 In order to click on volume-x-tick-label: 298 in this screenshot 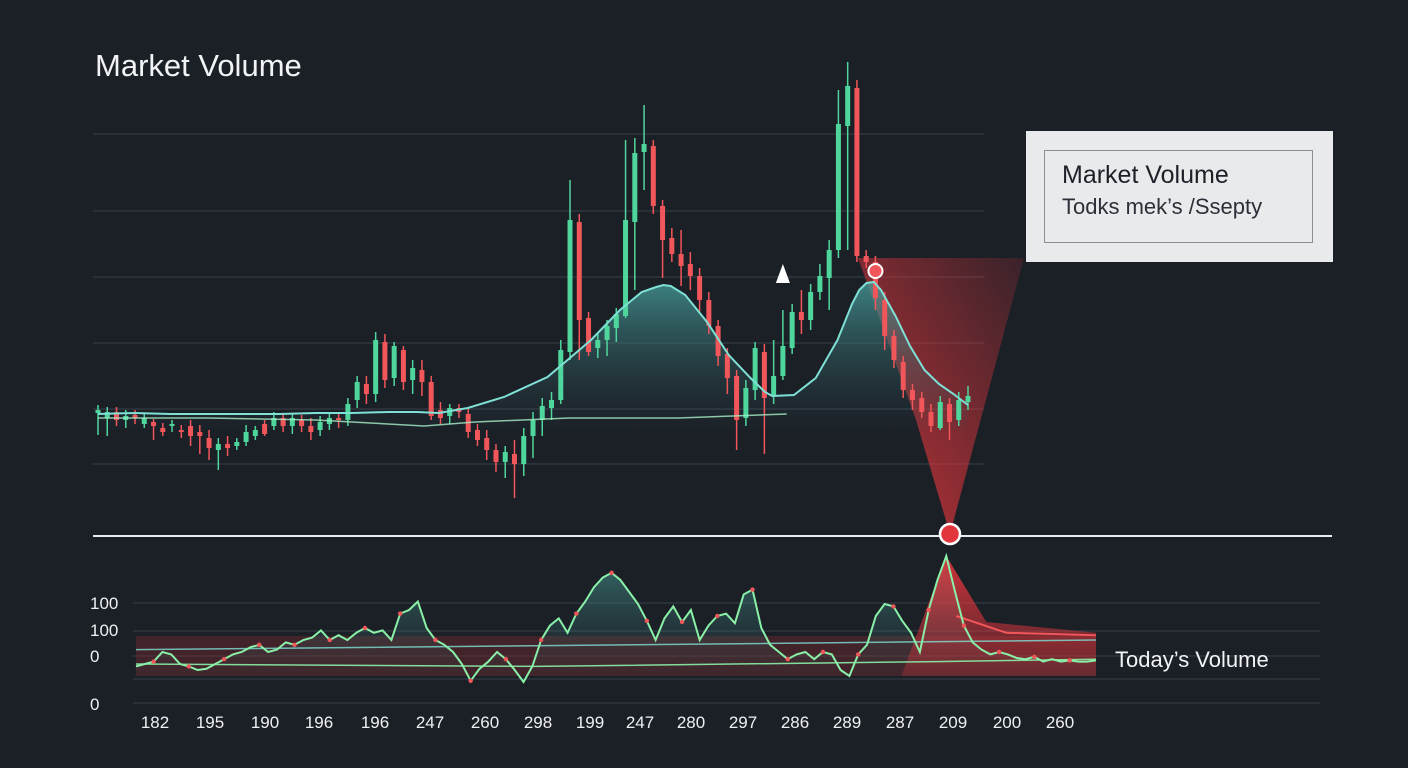, I will do `click(538, 722)`.